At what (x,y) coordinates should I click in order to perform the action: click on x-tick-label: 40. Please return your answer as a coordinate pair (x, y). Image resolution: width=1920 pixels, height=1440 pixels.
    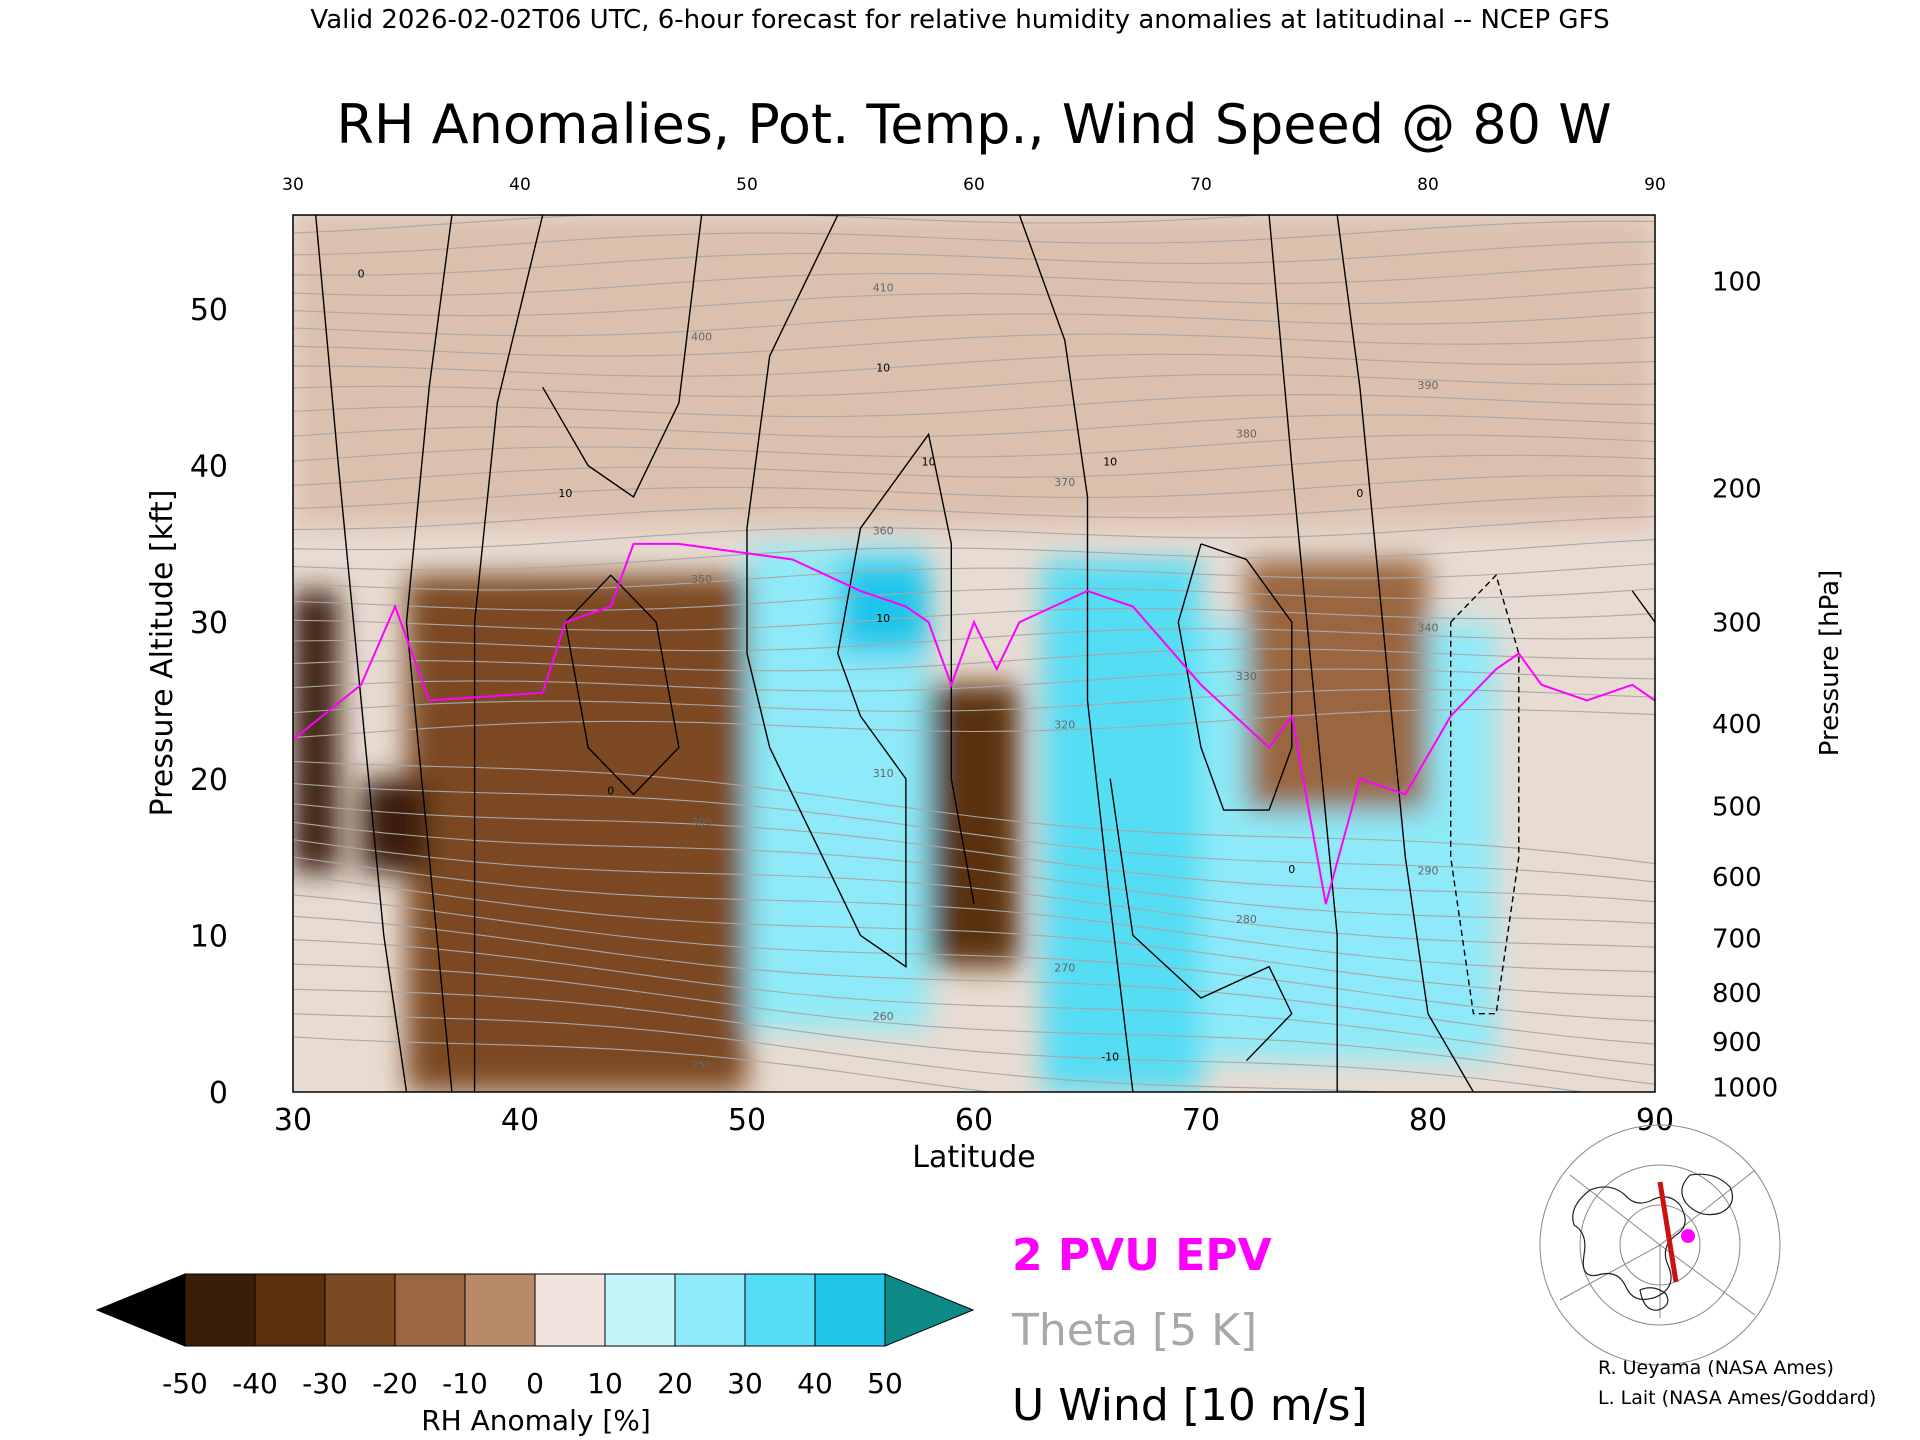
    Looking at the image, I should click on (520, 1120).